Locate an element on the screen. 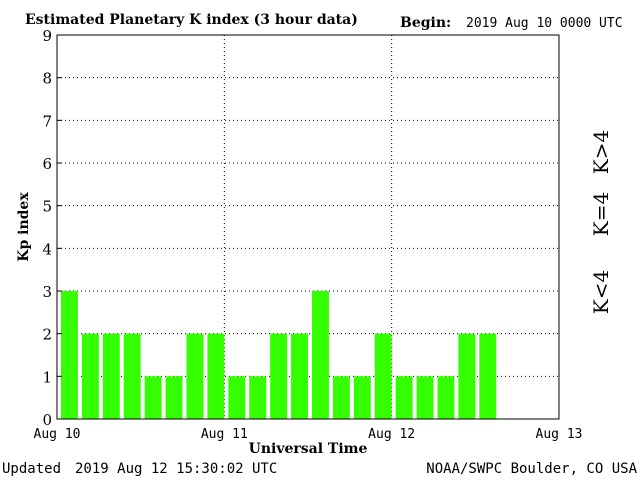  y-tick-label: 7 is located at coordinates (47, 121).